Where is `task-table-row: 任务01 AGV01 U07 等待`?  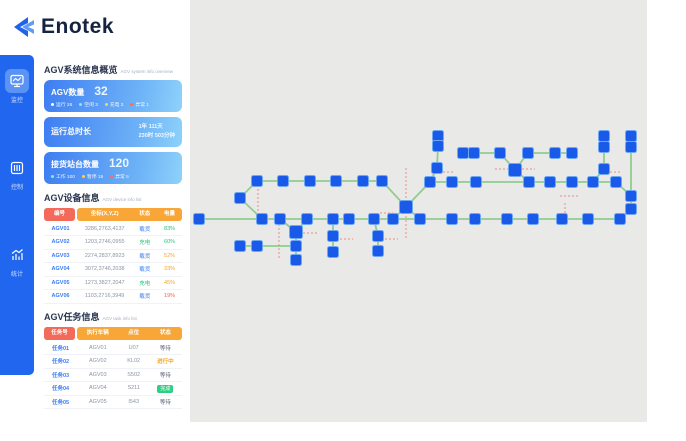 task-table-row: 任务01 AGV01 U07 等待 is located at coordinates (113, 349).